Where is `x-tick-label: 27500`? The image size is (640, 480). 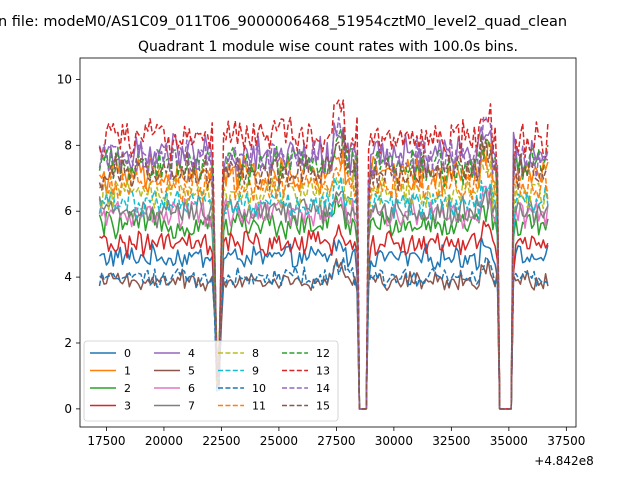
x-tick-label: 27500 is located at coordinates (336, 441).